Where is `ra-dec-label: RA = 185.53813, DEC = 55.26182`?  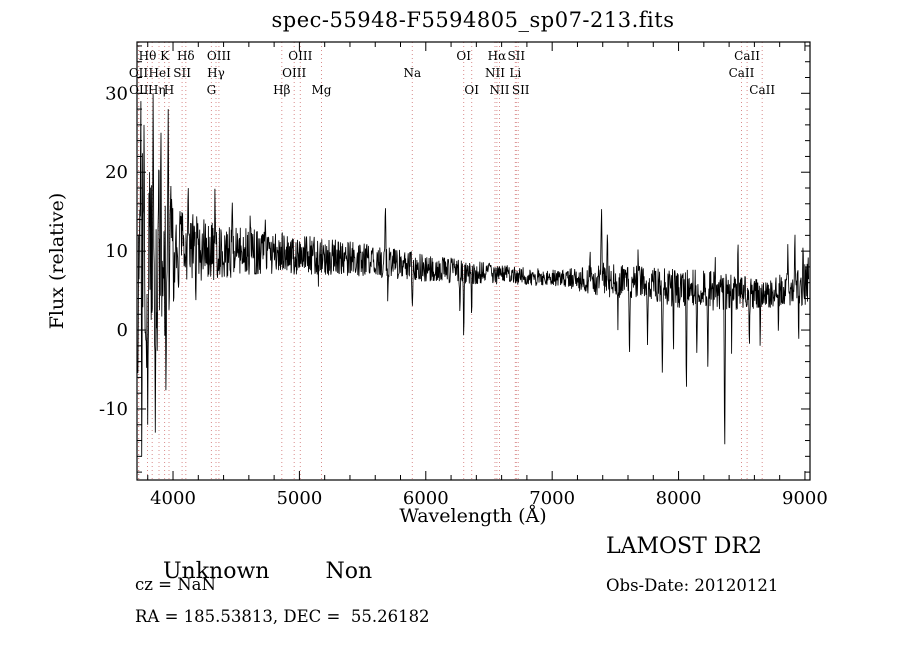
ra-dec-label: RA = 185.53813, DEC = 55.26182 is located at coordinates (282, 616).